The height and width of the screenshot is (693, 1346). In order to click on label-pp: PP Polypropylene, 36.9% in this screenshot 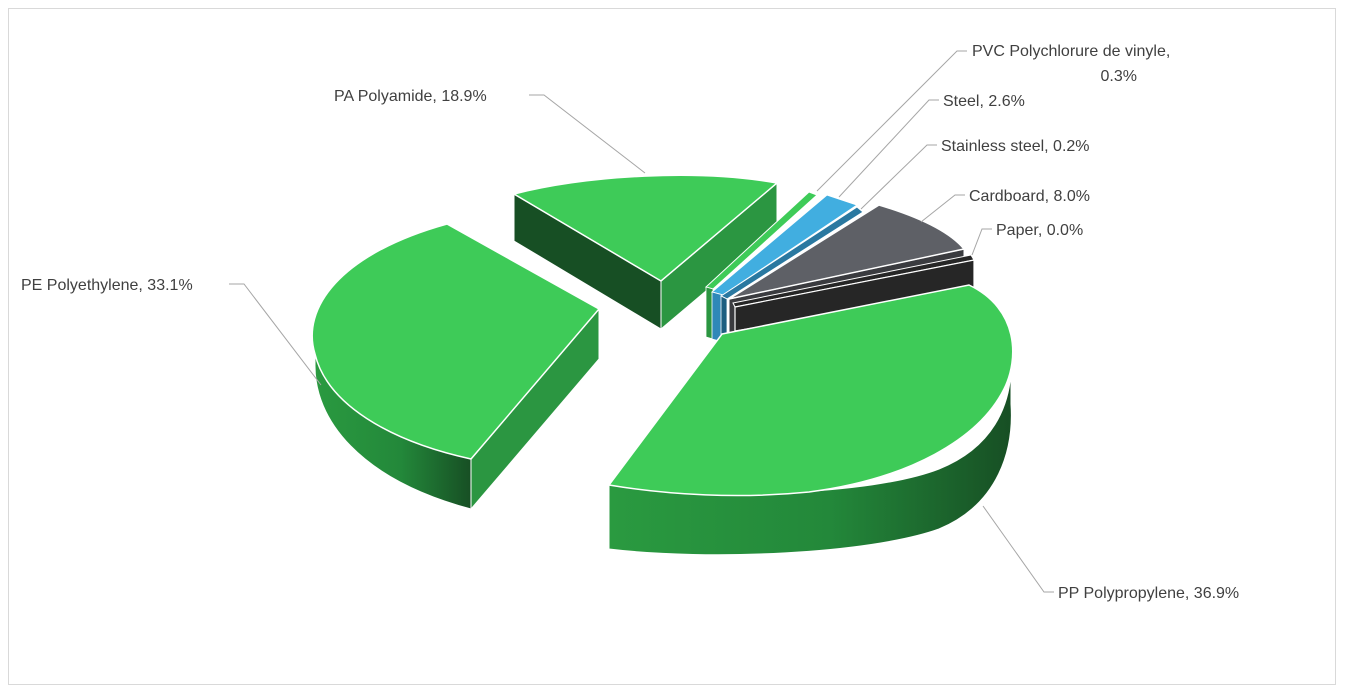, I will do `click(1148, 593)`.